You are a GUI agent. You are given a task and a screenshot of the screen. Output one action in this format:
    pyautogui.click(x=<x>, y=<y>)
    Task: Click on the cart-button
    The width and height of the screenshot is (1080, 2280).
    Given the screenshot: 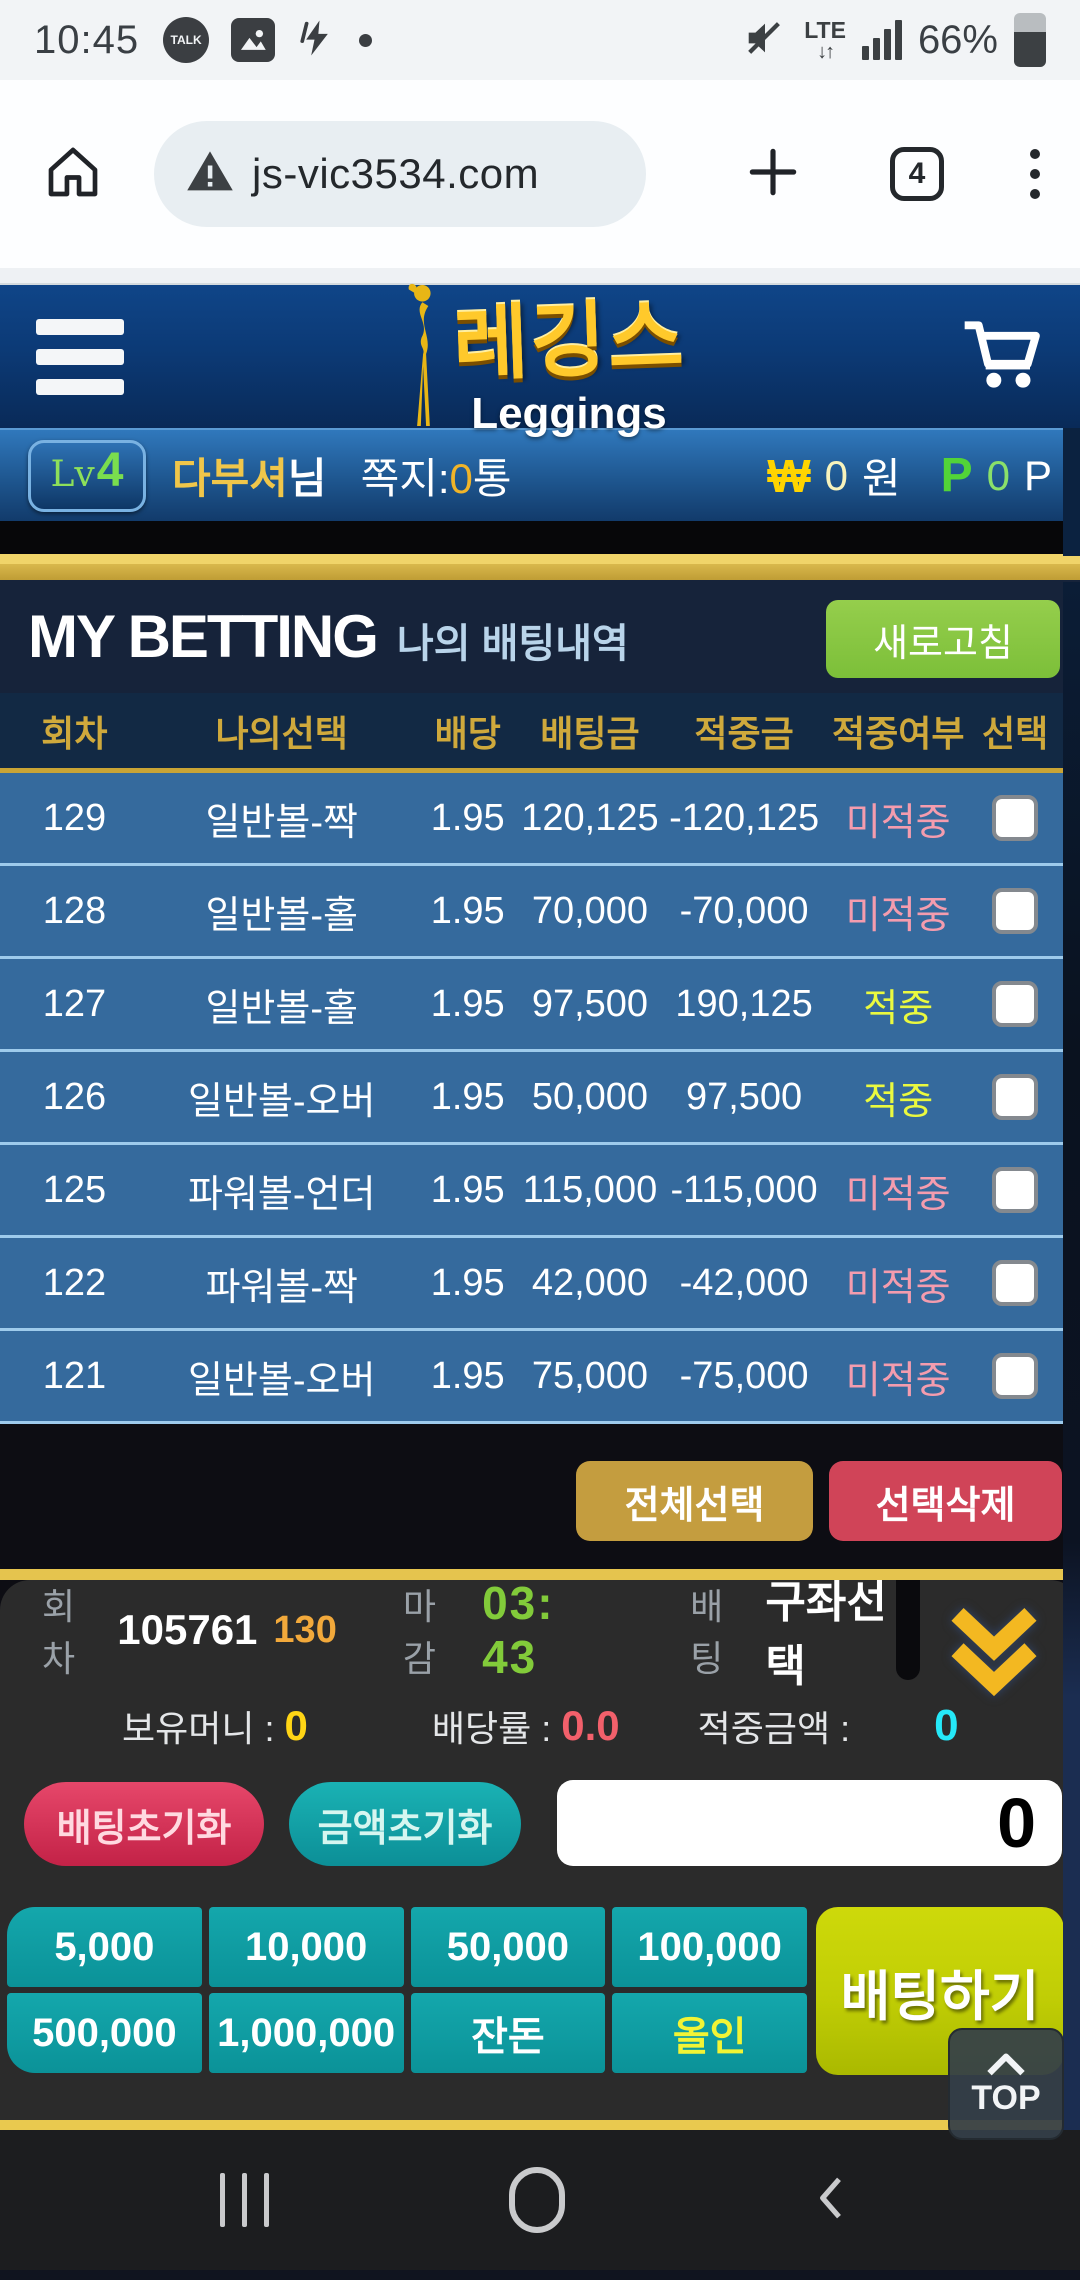 What is the action you would take?
    pyautogui.click(x=1002, y=356)
    